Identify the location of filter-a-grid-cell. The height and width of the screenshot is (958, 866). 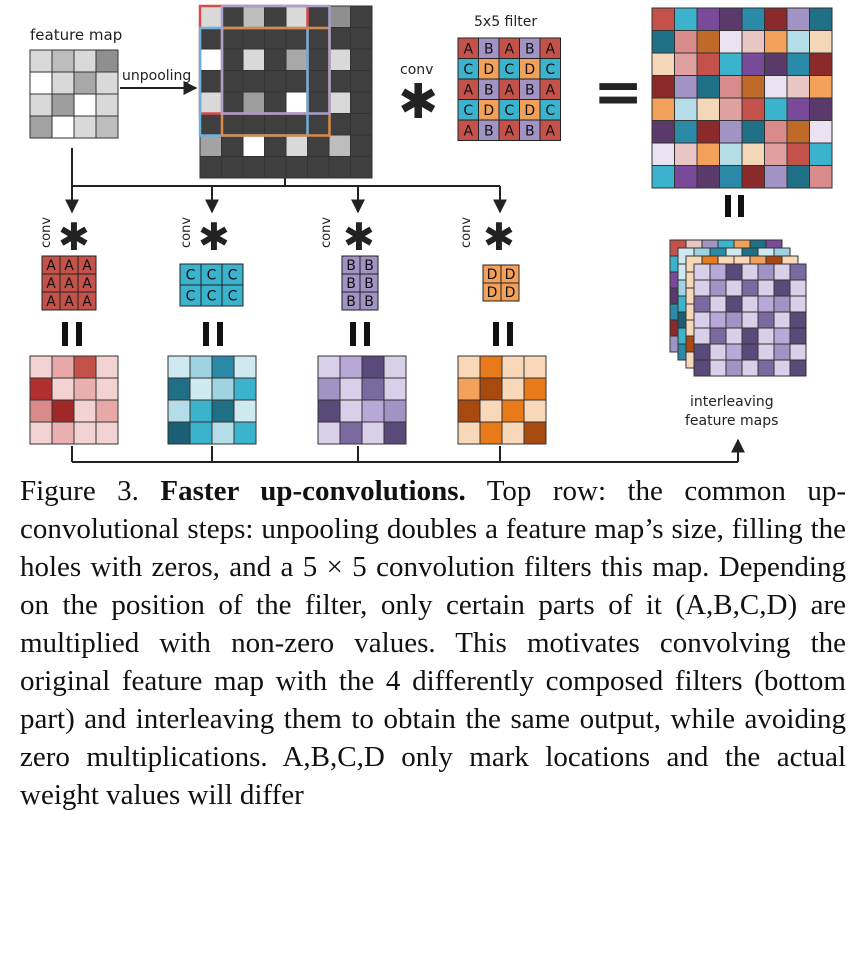
(87, 301).